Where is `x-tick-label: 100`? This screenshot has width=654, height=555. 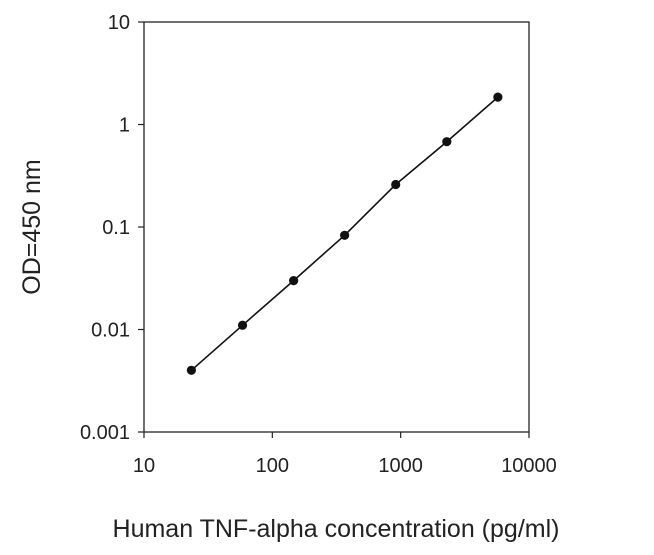
x-tick-label: 100 is located at coordinates (272, 466).